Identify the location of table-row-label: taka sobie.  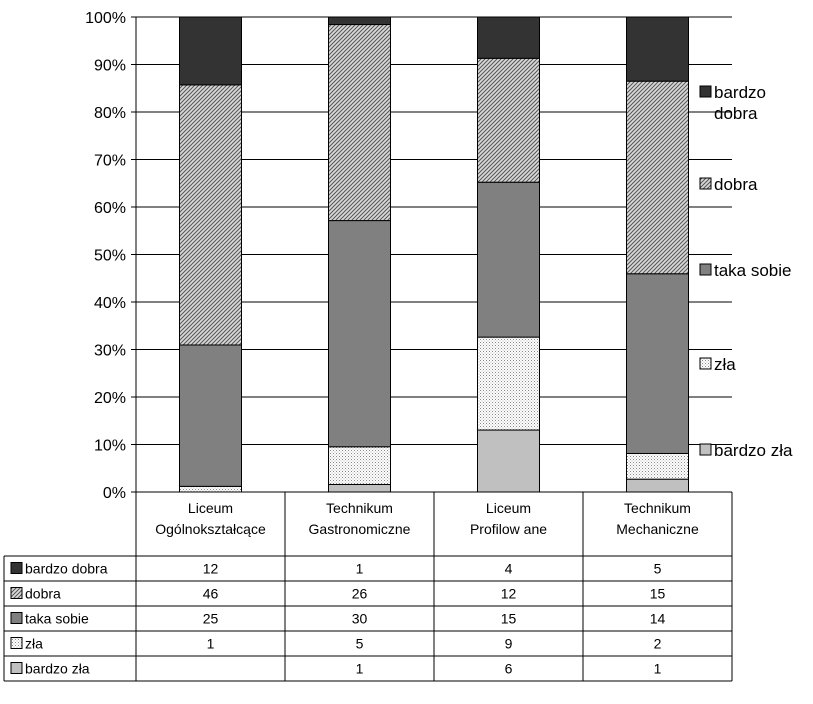
(57, 619).